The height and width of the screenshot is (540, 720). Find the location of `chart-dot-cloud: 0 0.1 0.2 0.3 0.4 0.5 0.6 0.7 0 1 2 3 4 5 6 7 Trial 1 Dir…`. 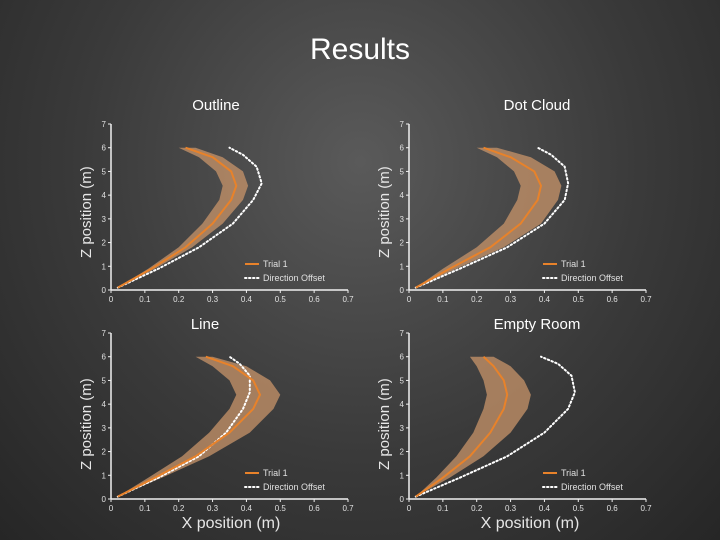

chart-dot-cloud: 0 0.1 0.2 0.3 0.4 0.5 0.6 0.7 0 1 2 3 4 5 6 7 Trial 1 Dir… is located at coordinates (525, 213).